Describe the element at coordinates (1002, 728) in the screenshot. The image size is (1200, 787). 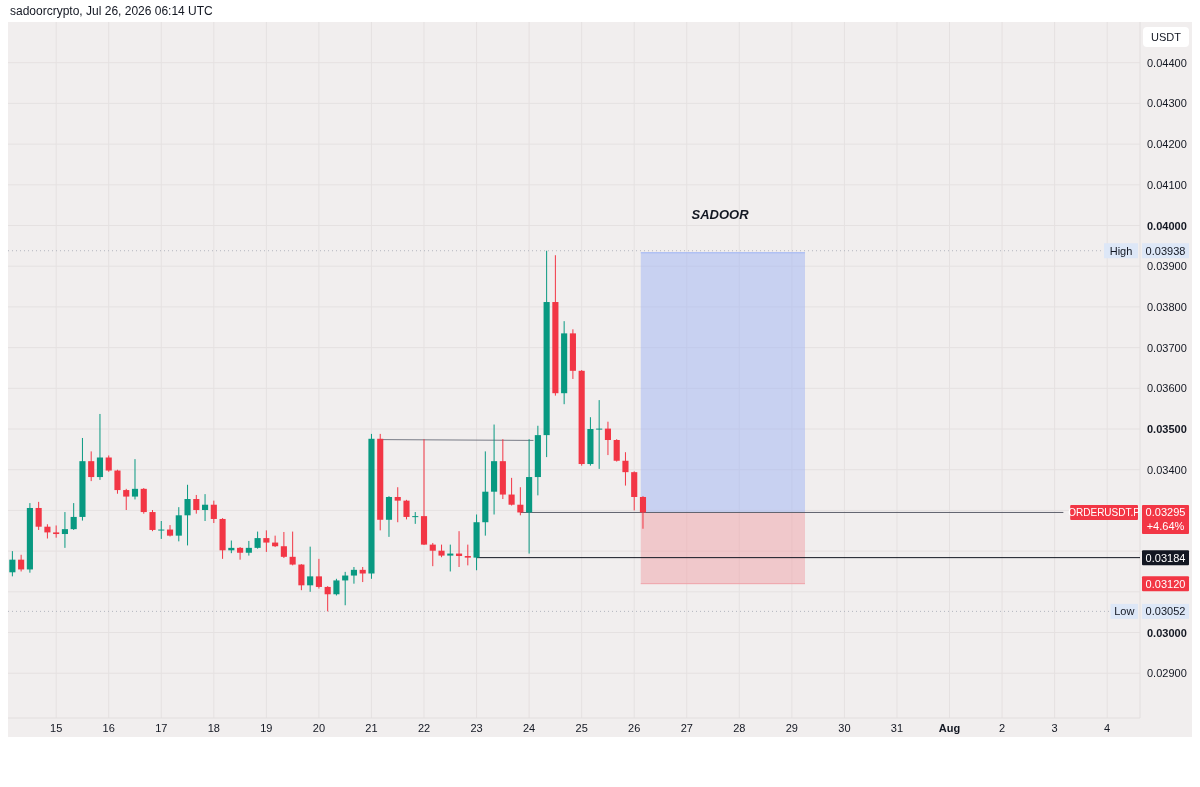
I see `x-tick-label: 2` at that location.